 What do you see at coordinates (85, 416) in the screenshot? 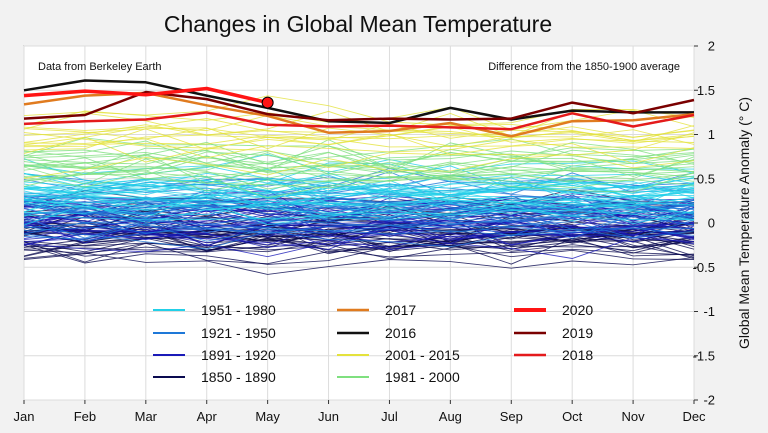
I see `x-tick-label: Feb` at bounding box center [85, 416].